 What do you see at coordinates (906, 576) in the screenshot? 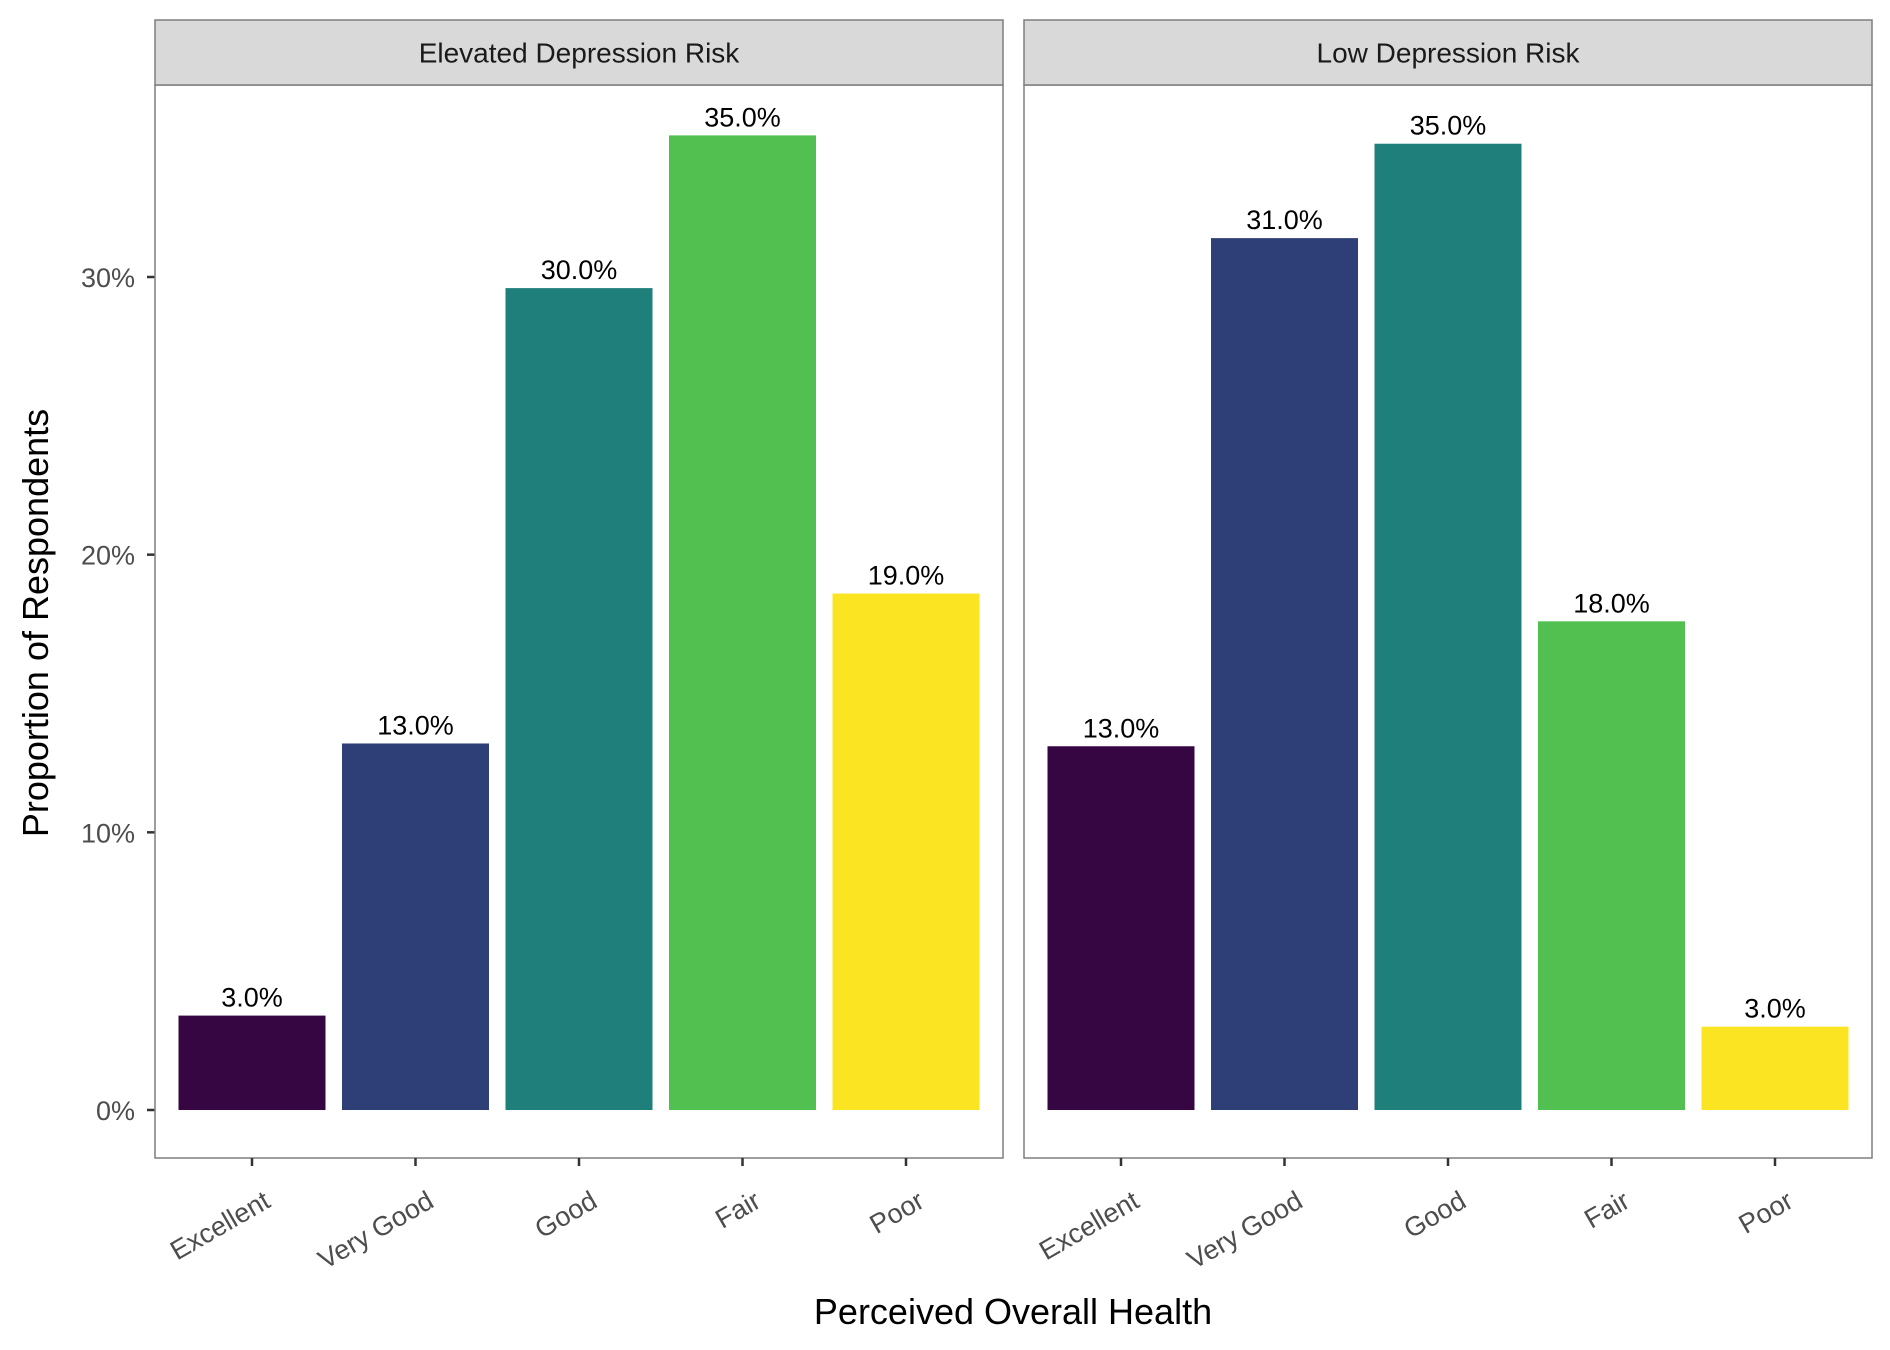
I see `data-label: 19.0%` at bounding box center [906, 576].